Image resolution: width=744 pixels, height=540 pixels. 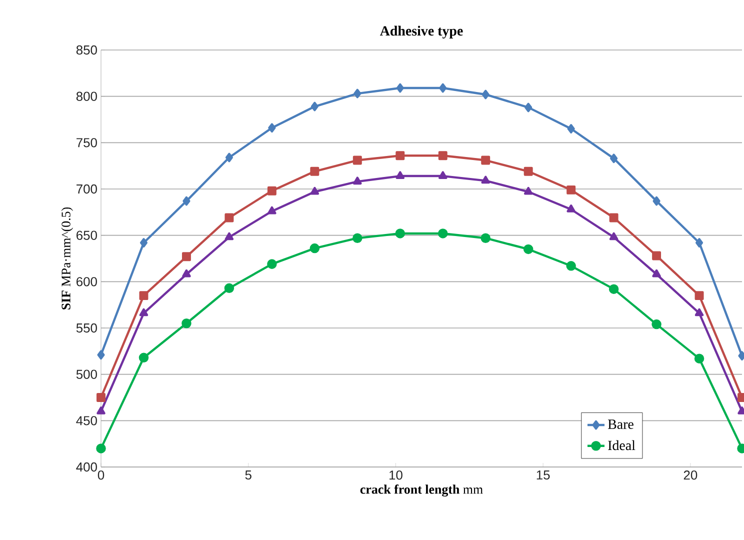 I want to click on y-tick-label: 800, so click(x=86, y=96).